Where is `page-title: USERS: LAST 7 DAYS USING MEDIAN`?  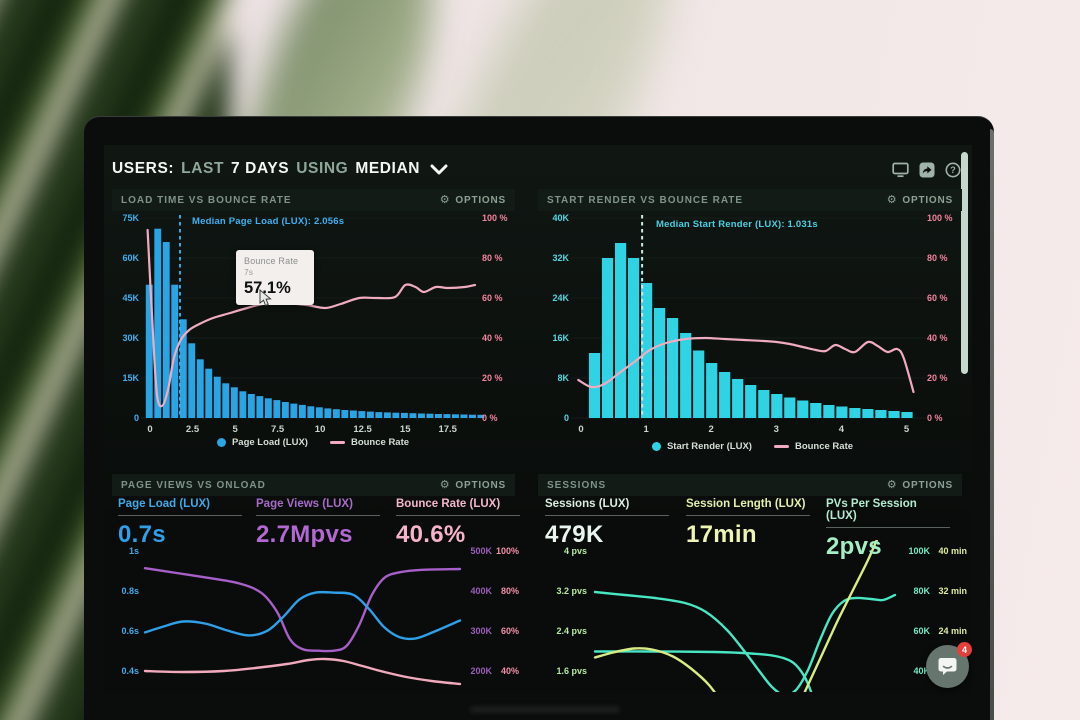
page-title: USERS: LAST 7 DAYS USING MEDIAN is located at coordinates (280, 169).